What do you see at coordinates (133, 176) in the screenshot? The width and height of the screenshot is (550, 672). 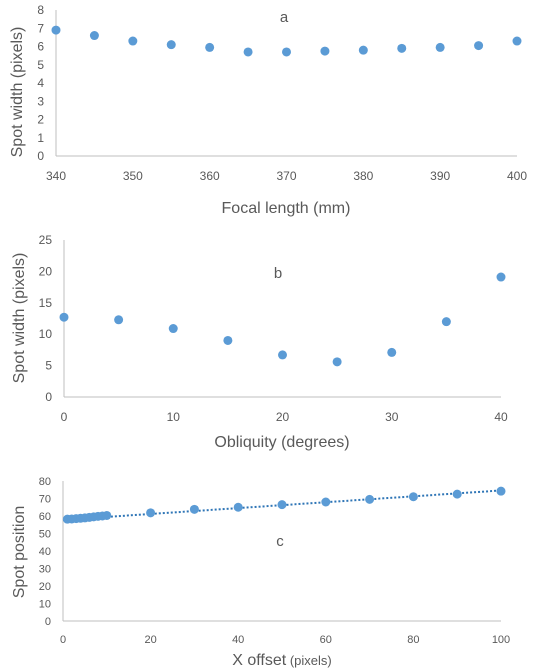 I see `x-tick-label: 350` at bounding box center [133, 176].